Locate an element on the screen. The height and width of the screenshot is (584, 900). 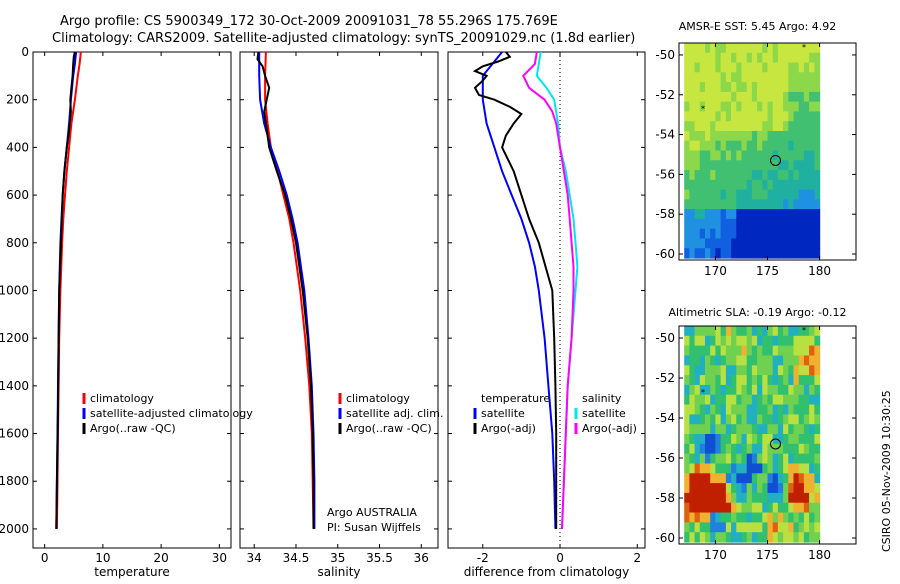
x-tick-label: 35.5 is located at coordinates (379, 558).